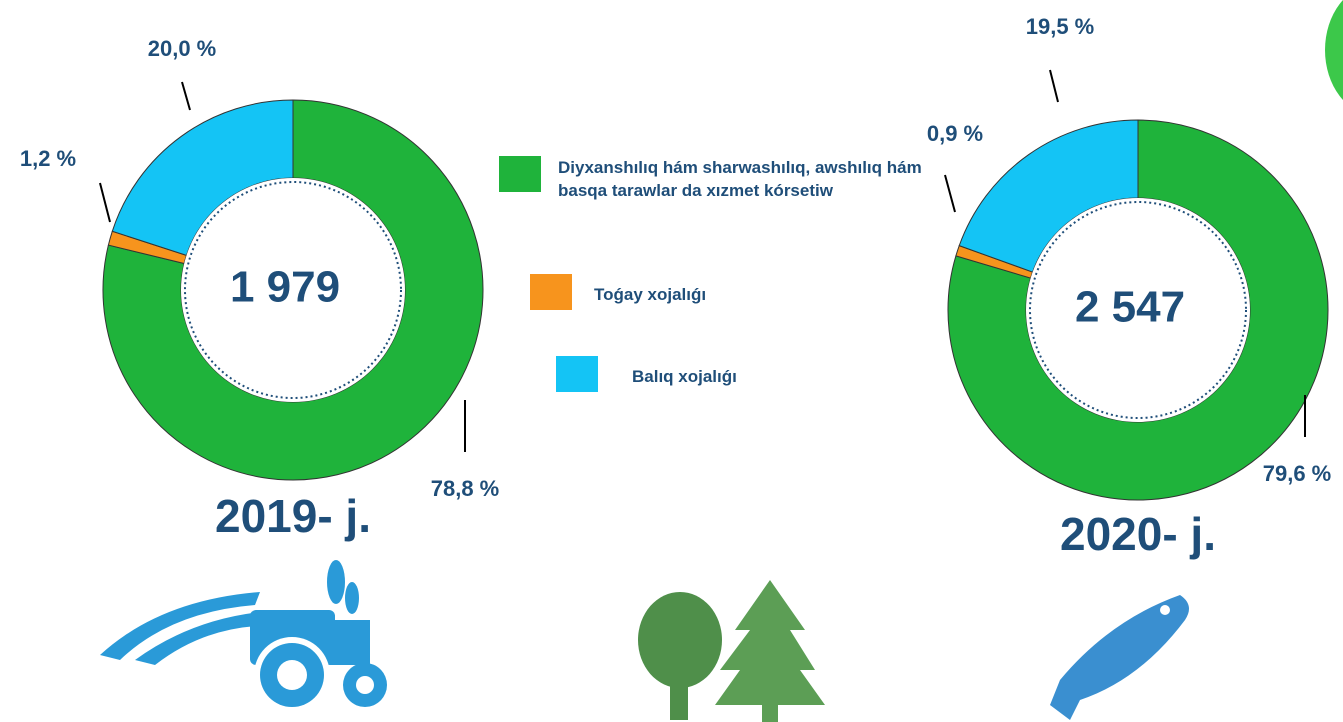 This screenshot has width=1343, height=722. Describe the element at coordinates (650, 294) in the screenshot. I see `legend-label: Toǵay xojalıǵı` at that location.